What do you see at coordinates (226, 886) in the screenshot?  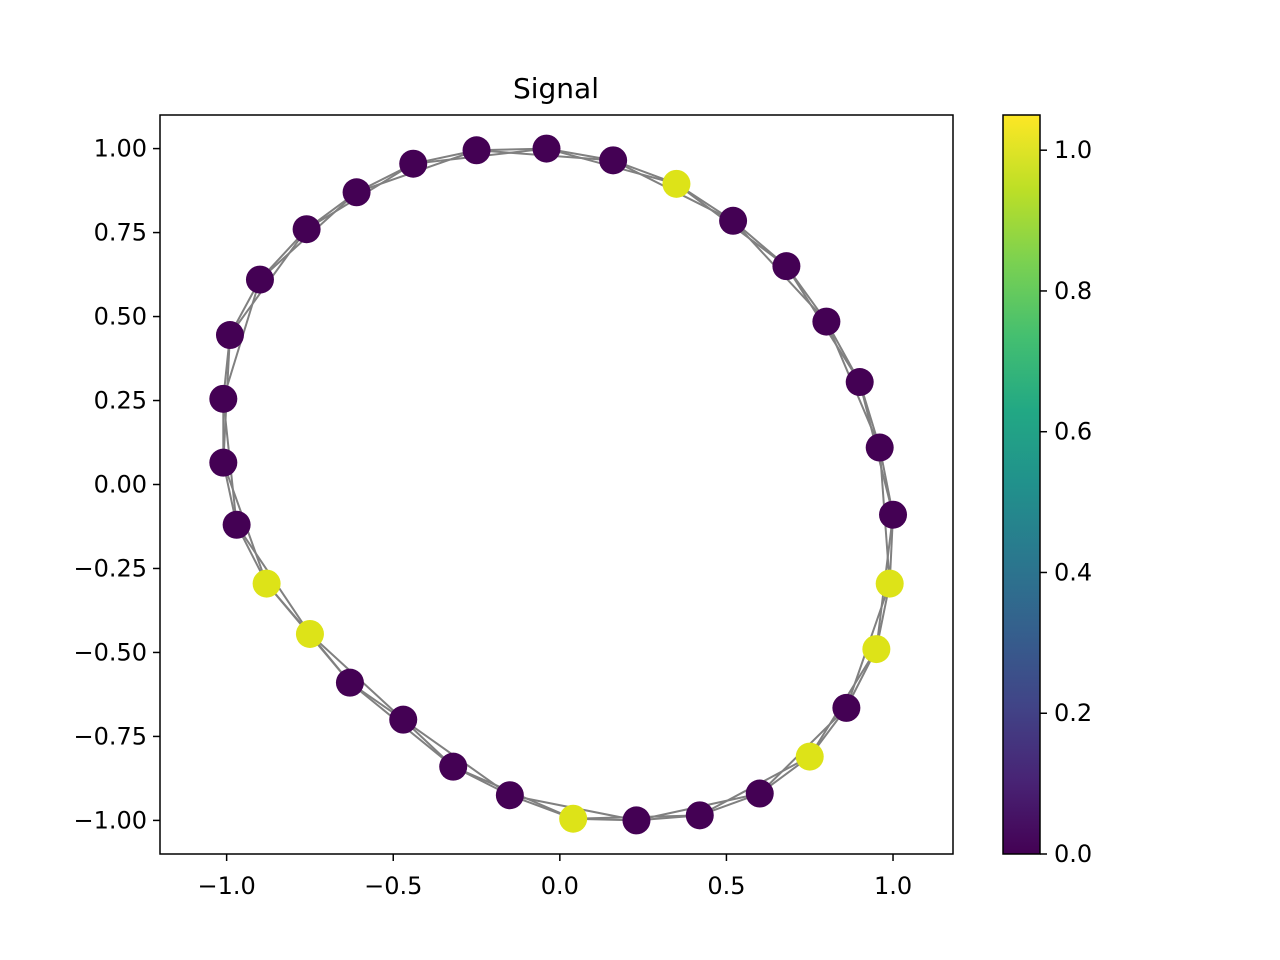 I see `x-tick-label: −1.0` at bounding box center [226, 886].